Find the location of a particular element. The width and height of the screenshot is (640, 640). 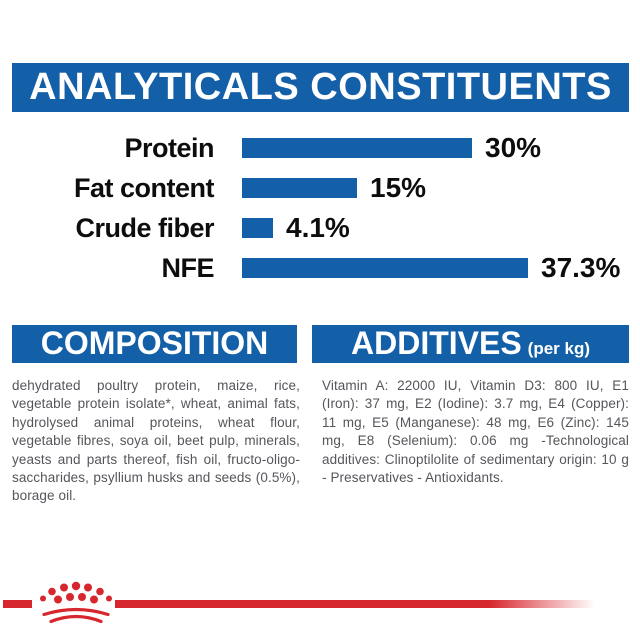

additives-header-band: ADDITIVES (per kg) is located at coordinates (470, 344).